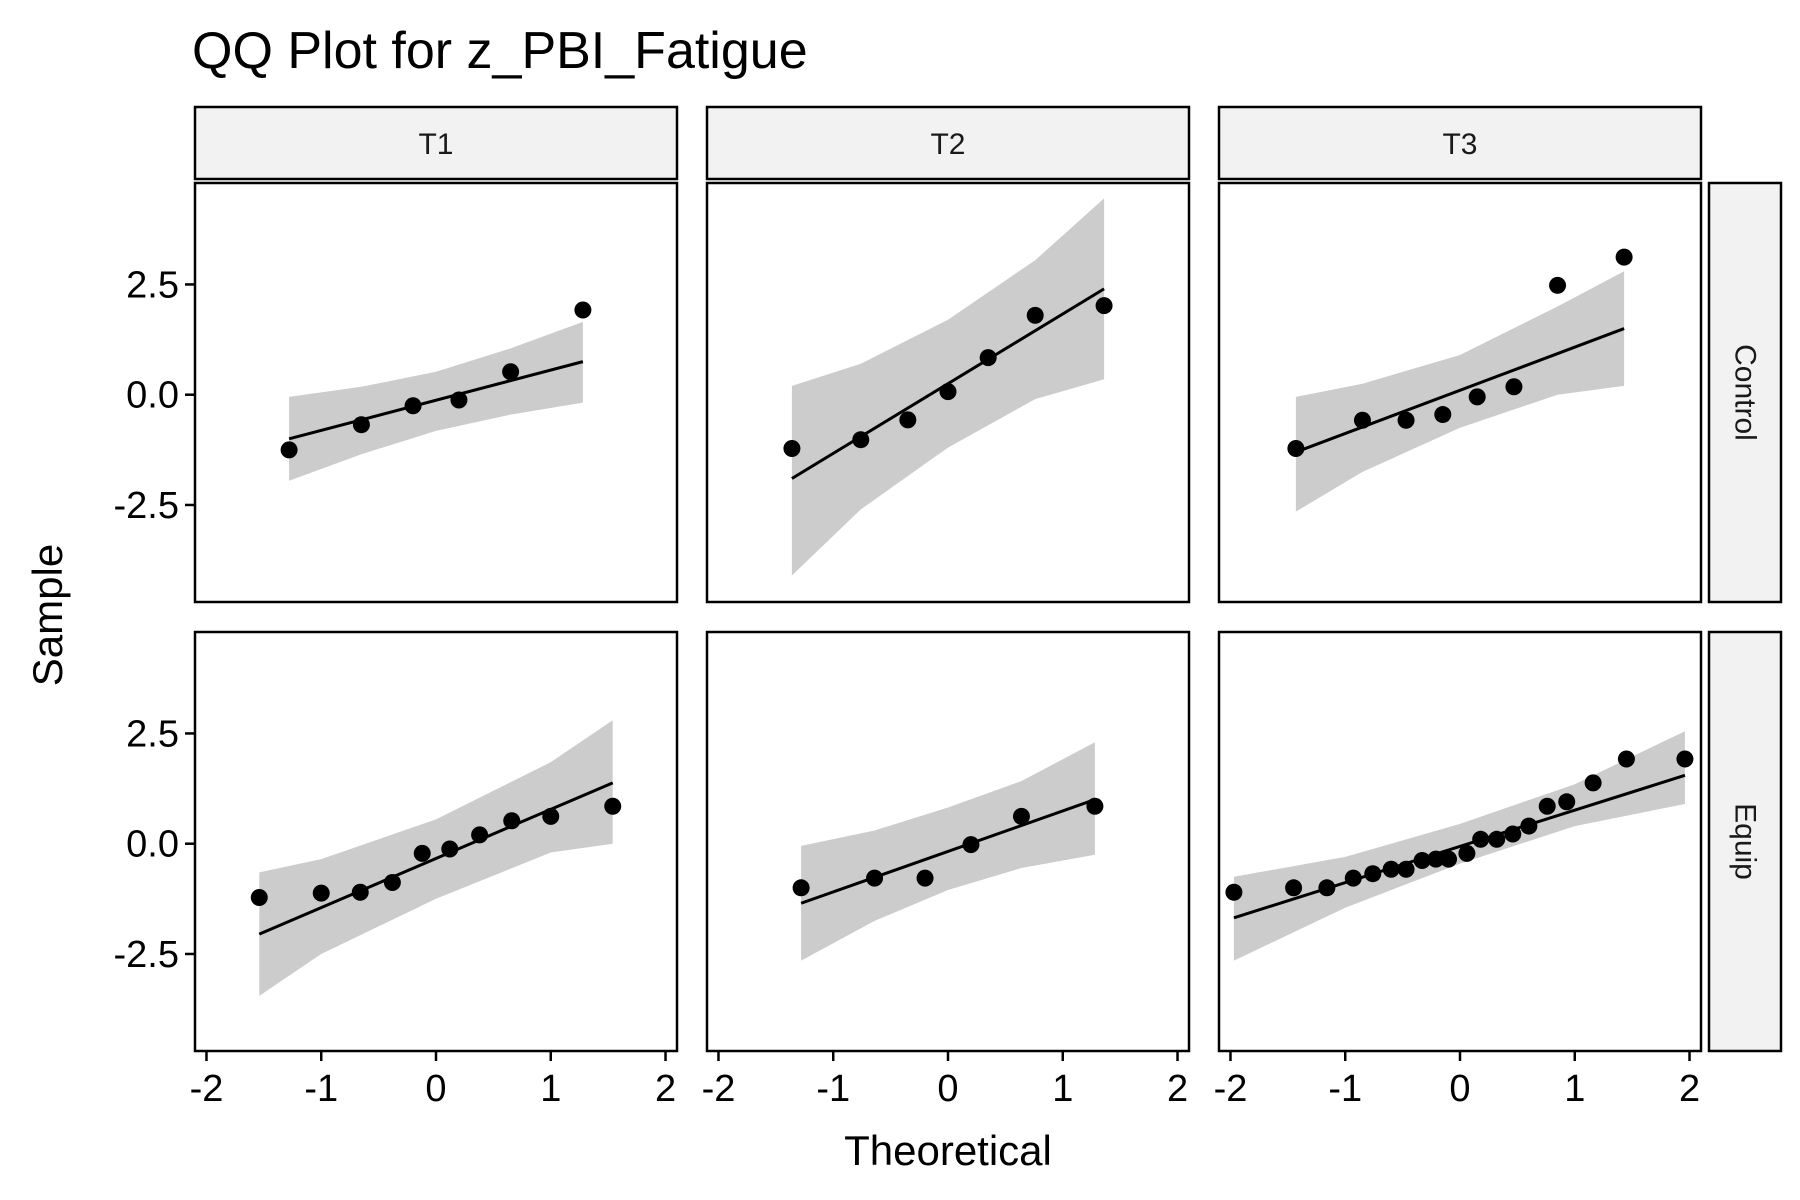 Image resolution: width=1800 pixels, height=1200 pixels. What do you see at coordinates (1459, 144) in the screenshot?
I see `strip-label-t3: T3` at bounding box center [1459, 144].